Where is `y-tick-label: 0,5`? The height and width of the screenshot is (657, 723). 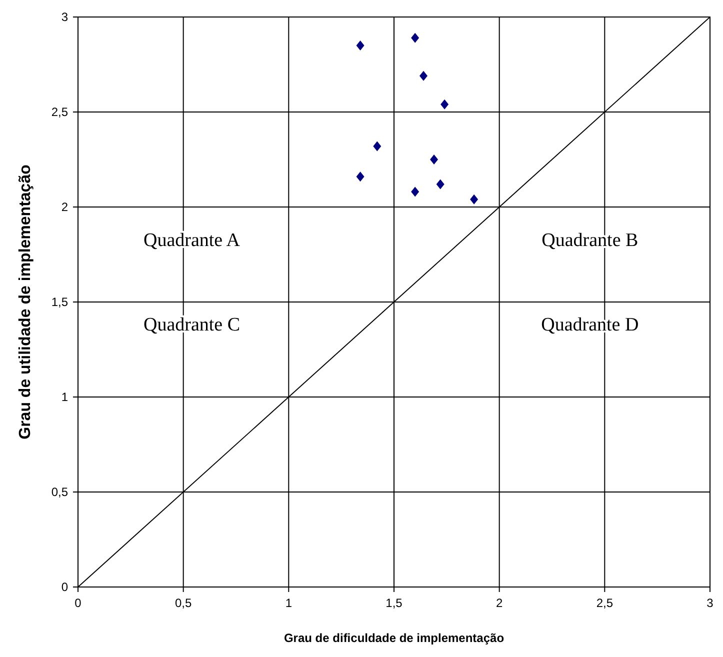 y-tick-label: 0,5 is located at coordinates (59, 492).